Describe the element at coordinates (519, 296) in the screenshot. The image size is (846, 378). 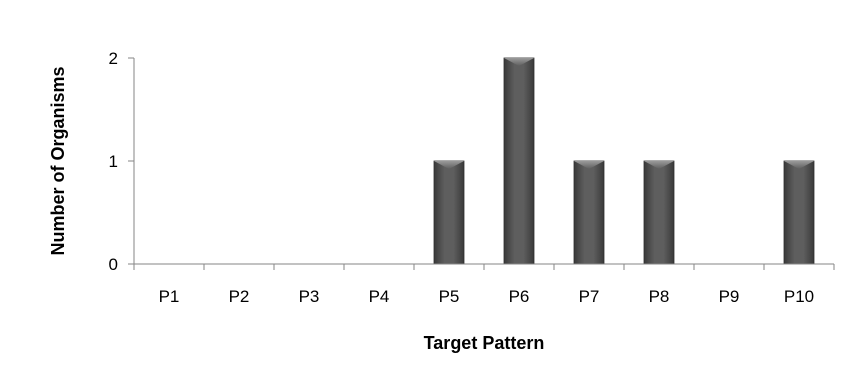
I see `x-tick-label-P6: P6` at that location.